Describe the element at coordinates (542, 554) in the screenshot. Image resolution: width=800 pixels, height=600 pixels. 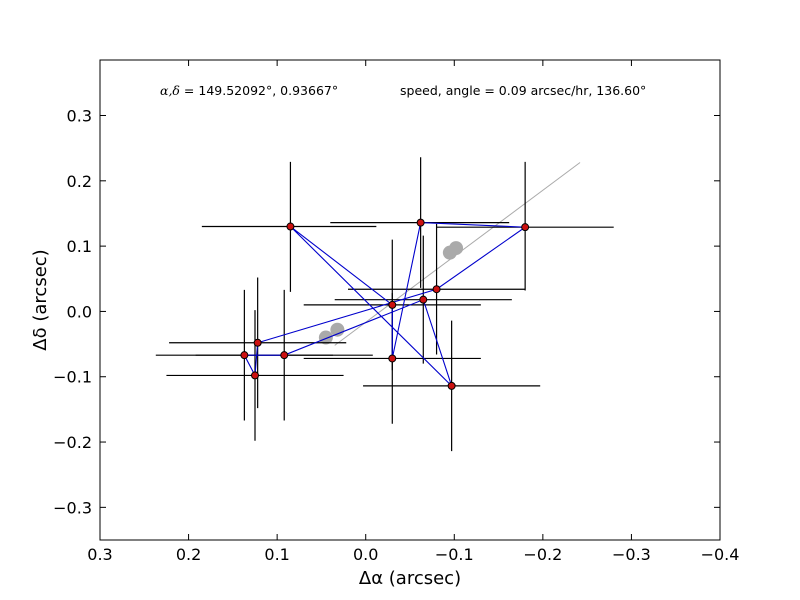
I see `x-tick-label: −0.2` at that location.